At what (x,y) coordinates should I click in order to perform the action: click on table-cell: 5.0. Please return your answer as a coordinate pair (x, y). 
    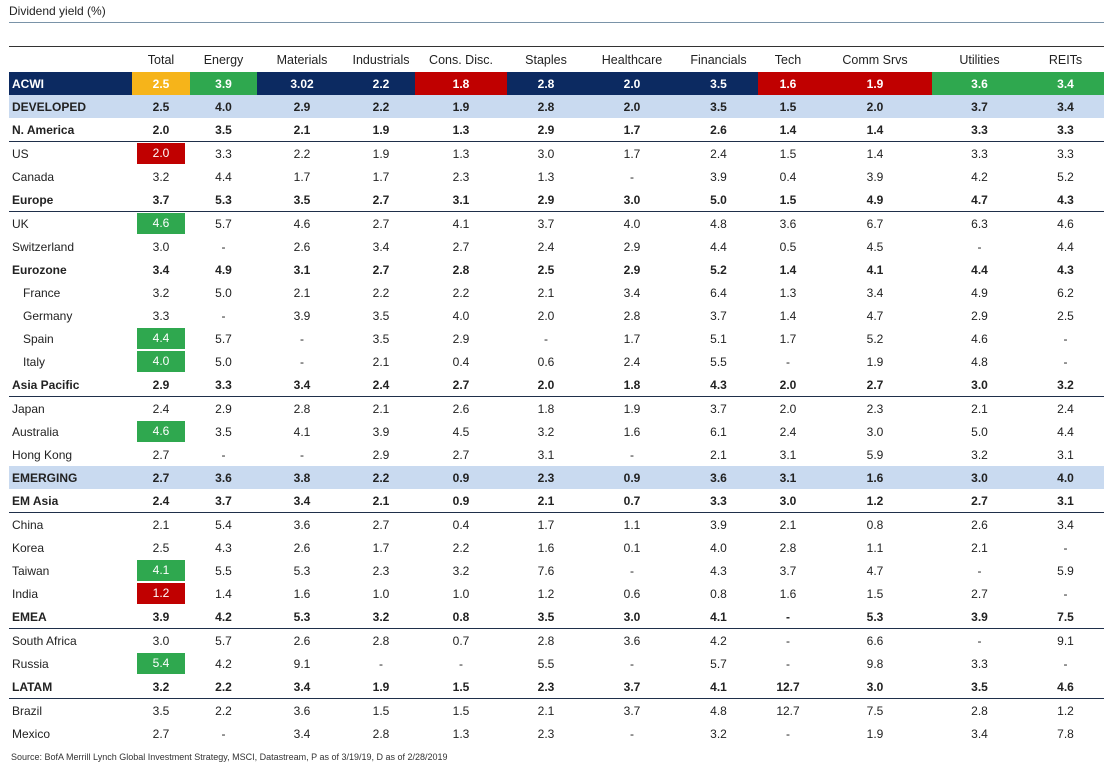
    Looking at the image, I should click on (223, 361).